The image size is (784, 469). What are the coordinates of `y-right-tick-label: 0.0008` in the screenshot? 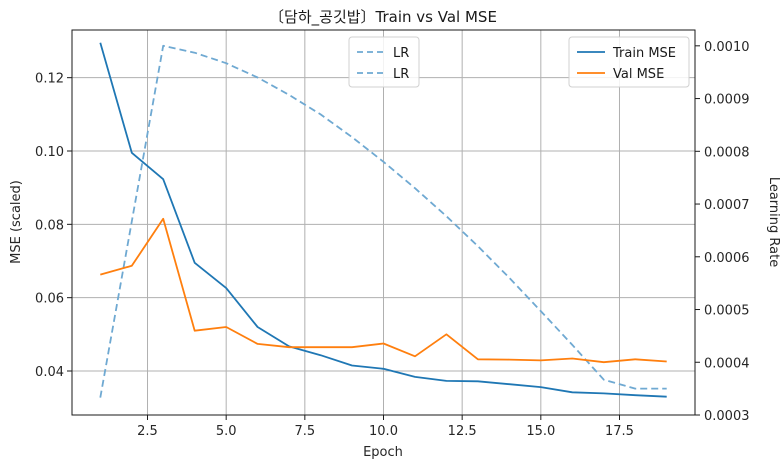 It's located at (727, 152).